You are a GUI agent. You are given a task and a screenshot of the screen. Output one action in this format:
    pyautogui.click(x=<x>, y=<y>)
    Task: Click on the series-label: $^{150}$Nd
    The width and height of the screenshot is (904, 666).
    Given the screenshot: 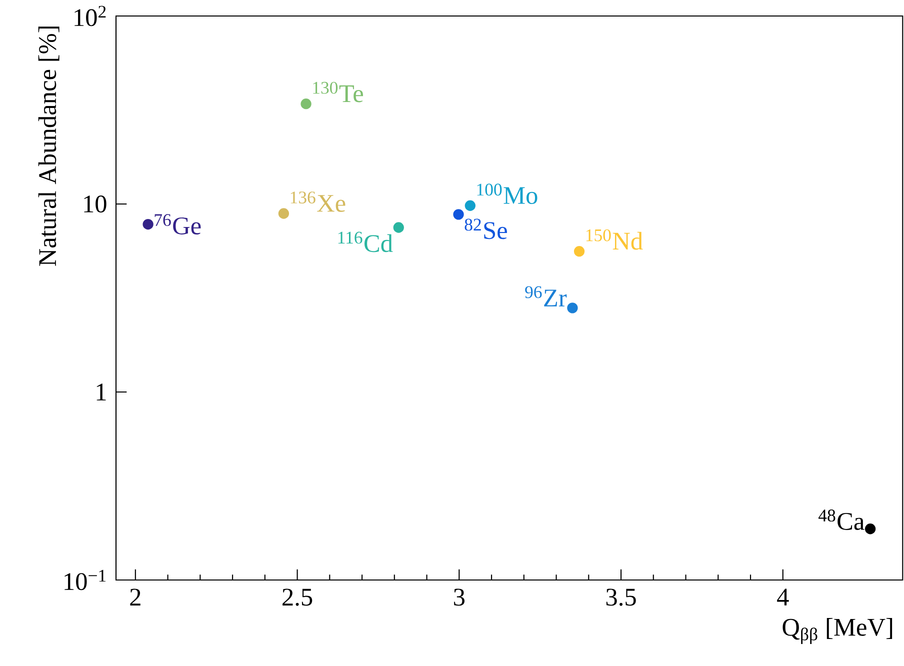 What is the action you would take?
    pyautogui.click(x=614, y=239)
    